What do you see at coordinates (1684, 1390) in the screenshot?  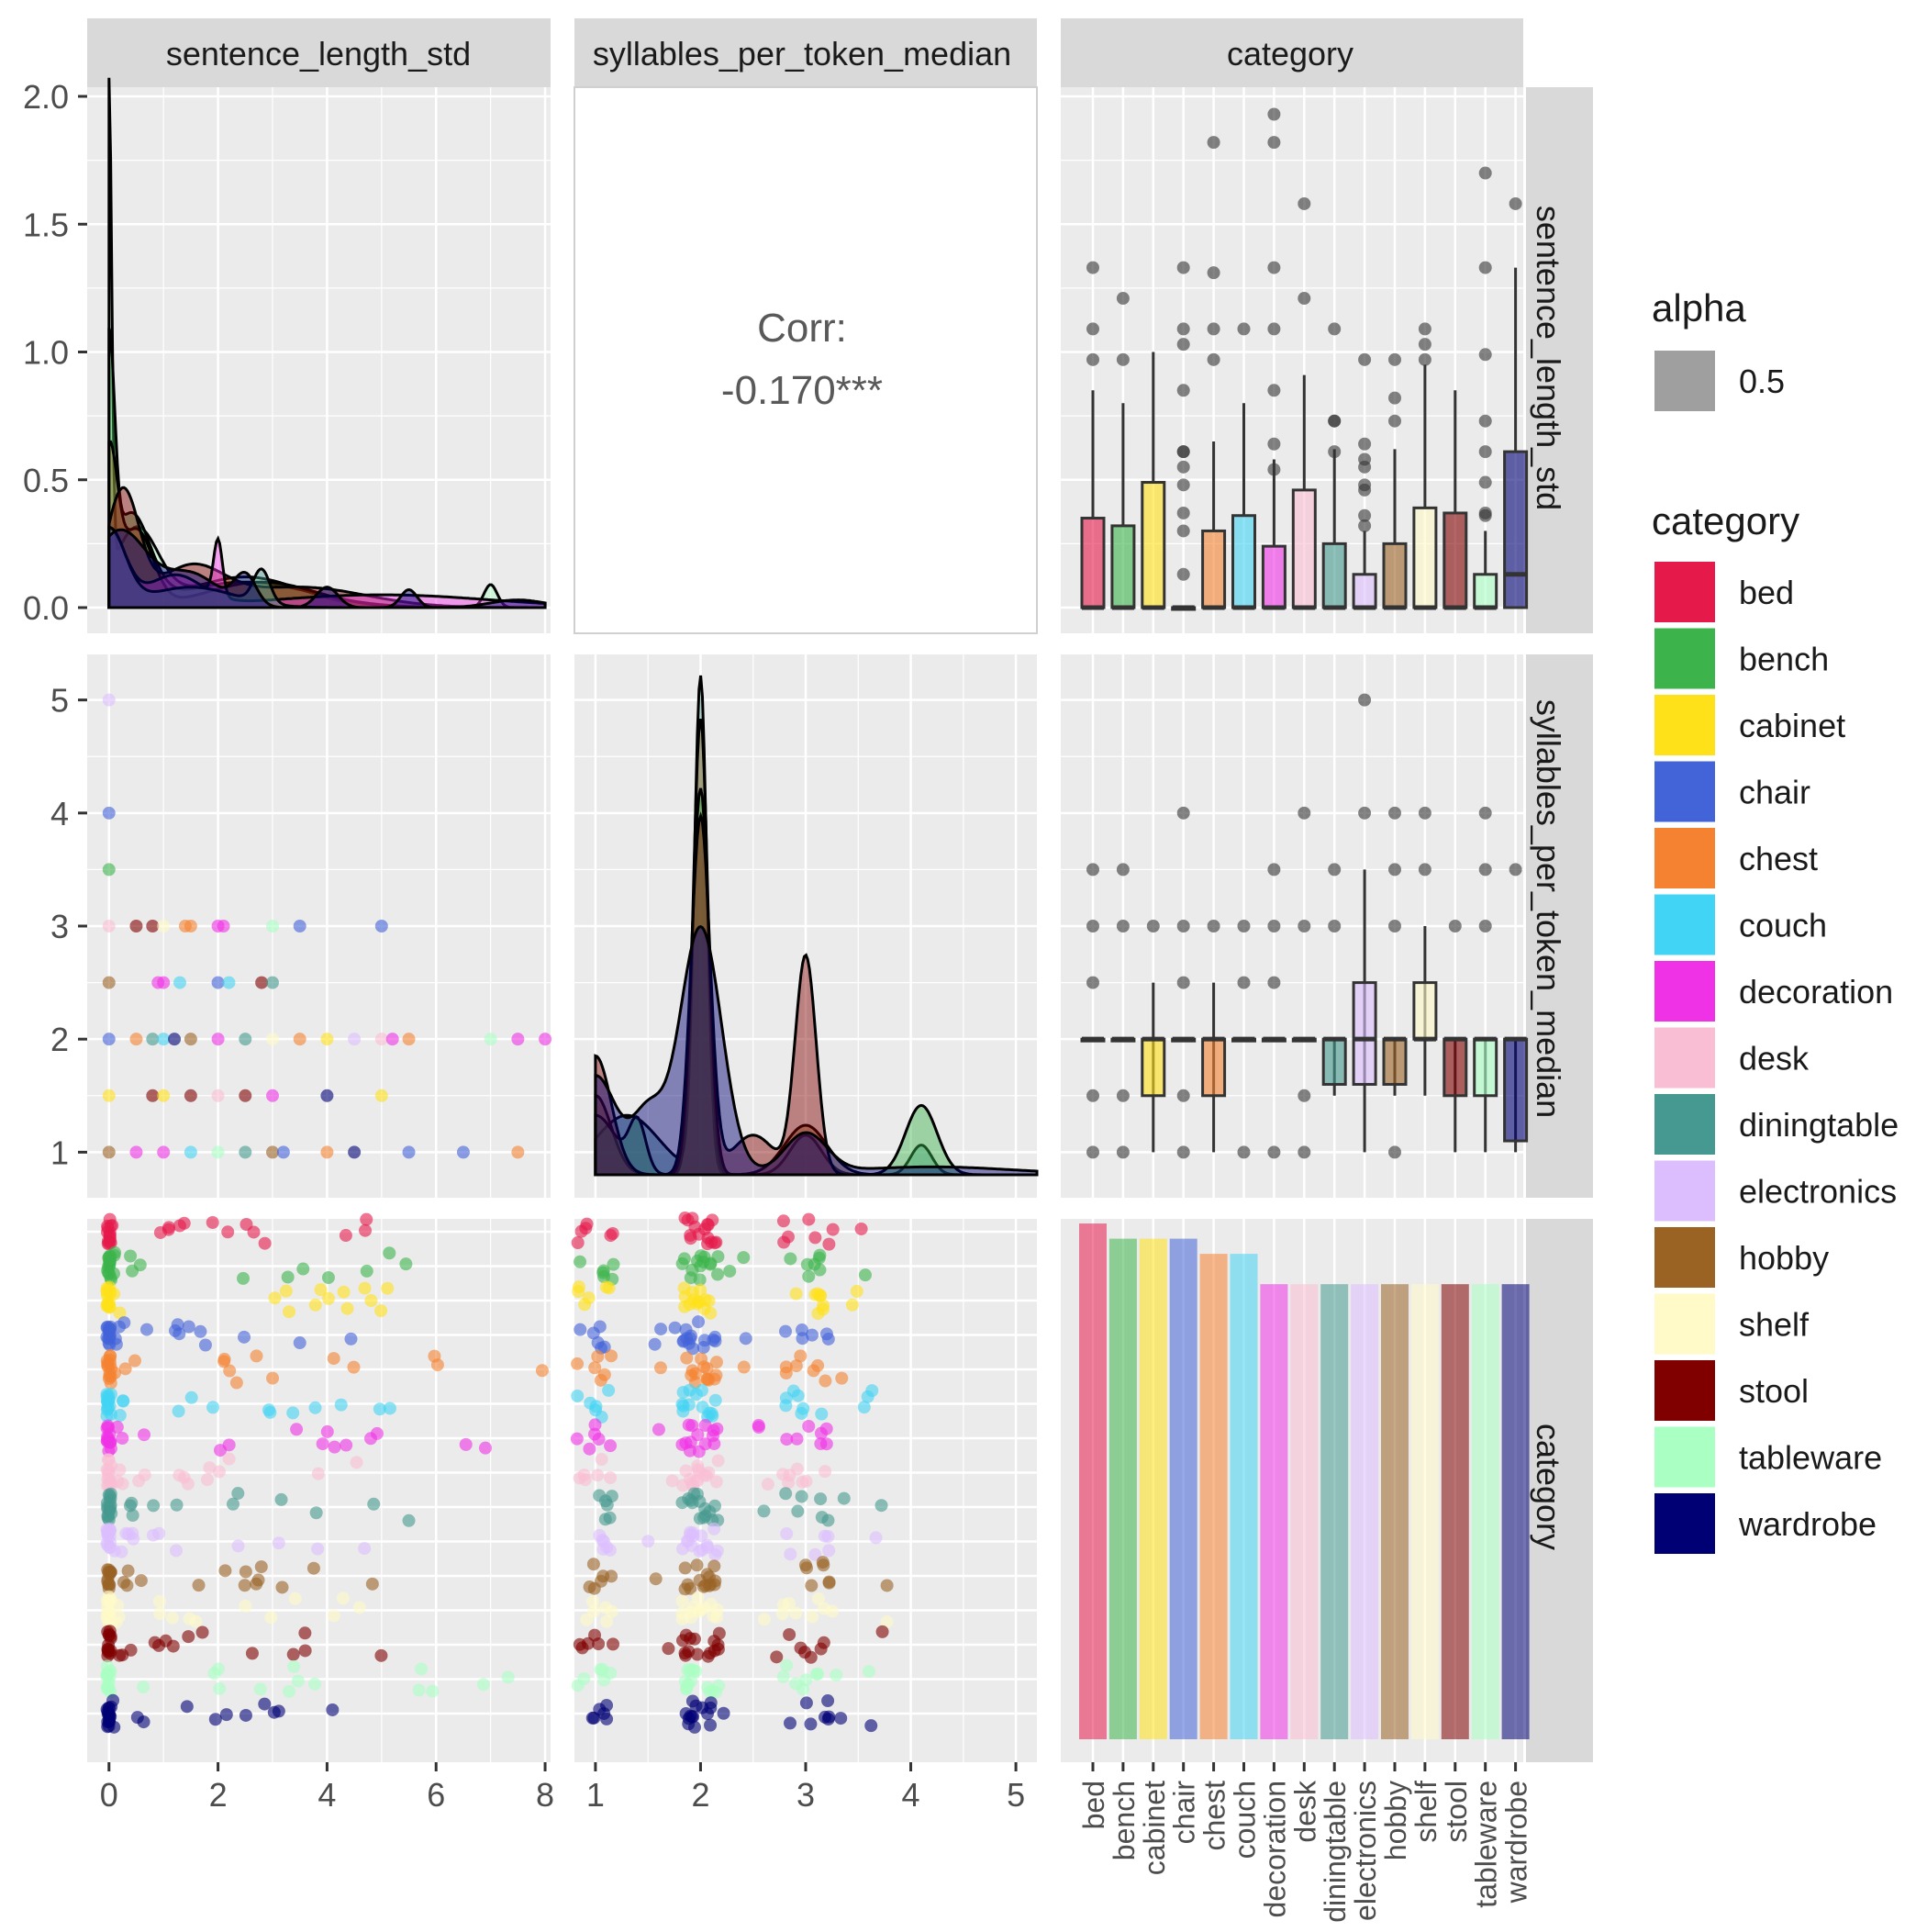 I see `legend-key-stool` at bounding box center [1684, 1390].